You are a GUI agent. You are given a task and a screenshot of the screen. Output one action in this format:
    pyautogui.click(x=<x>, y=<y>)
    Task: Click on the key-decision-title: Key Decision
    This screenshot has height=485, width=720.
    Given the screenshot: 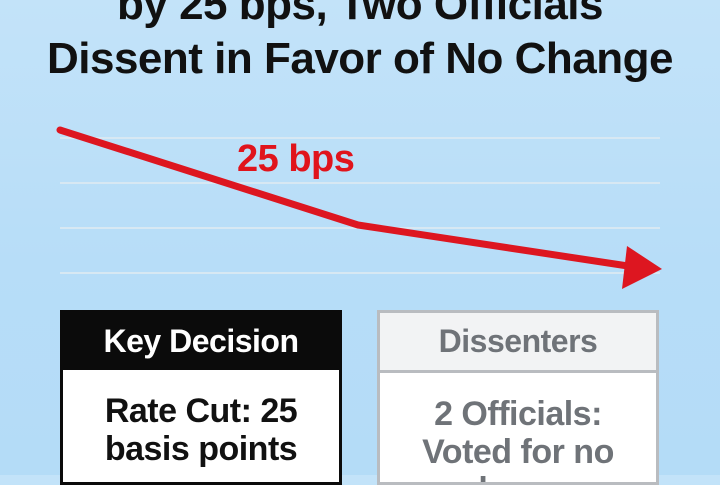 What is the action you would take?
    pyautogui.click(x=201, y=341)
    